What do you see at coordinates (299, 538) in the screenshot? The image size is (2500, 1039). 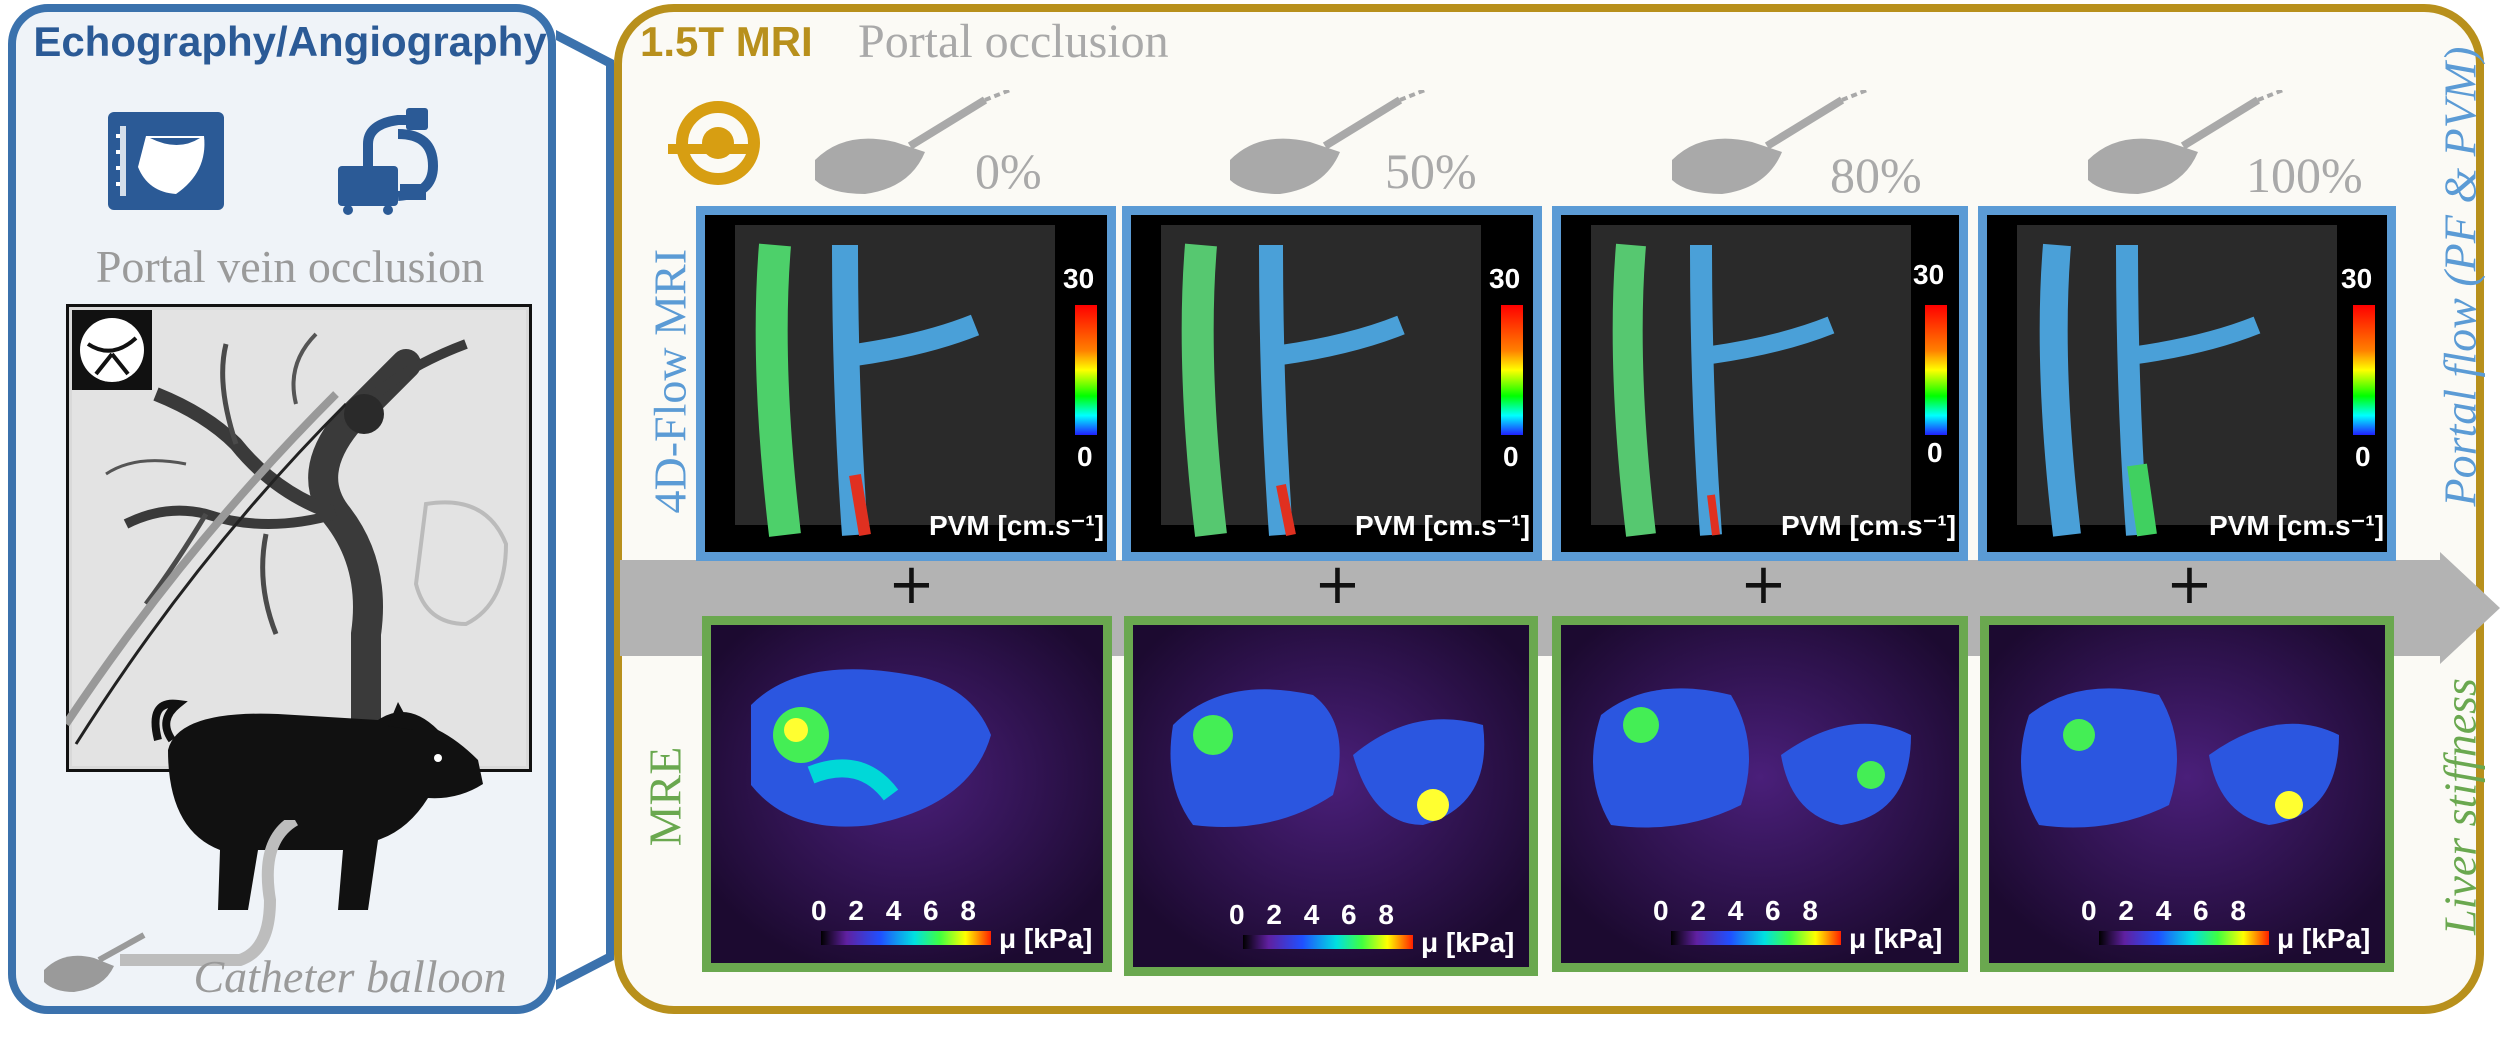 I see `angiography-image` at bounding box center [299, 538].